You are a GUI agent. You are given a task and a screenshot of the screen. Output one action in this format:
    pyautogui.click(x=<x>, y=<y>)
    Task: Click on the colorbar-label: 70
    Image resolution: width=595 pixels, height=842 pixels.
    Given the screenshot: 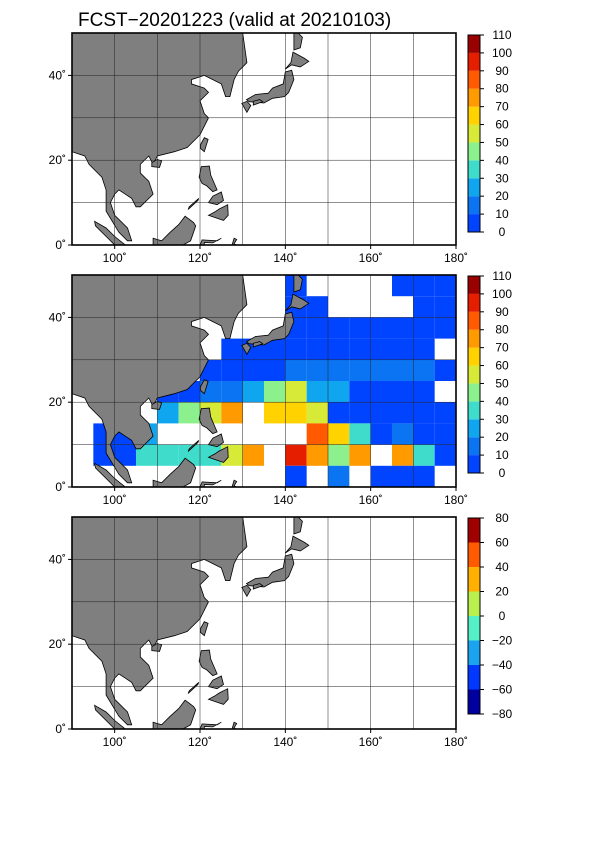 What is the action you would take?
    pyautogui.click(x=502, y=348)
    